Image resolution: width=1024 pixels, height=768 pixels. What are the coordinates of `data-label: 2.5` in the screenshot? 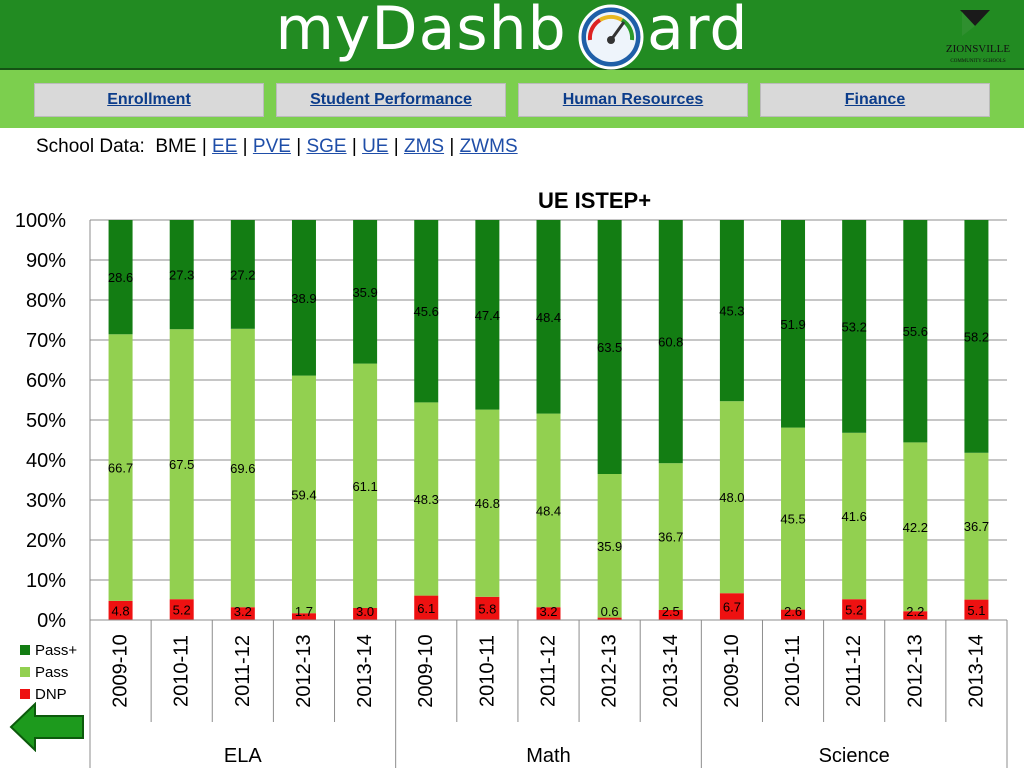 It's located at (671, 611).